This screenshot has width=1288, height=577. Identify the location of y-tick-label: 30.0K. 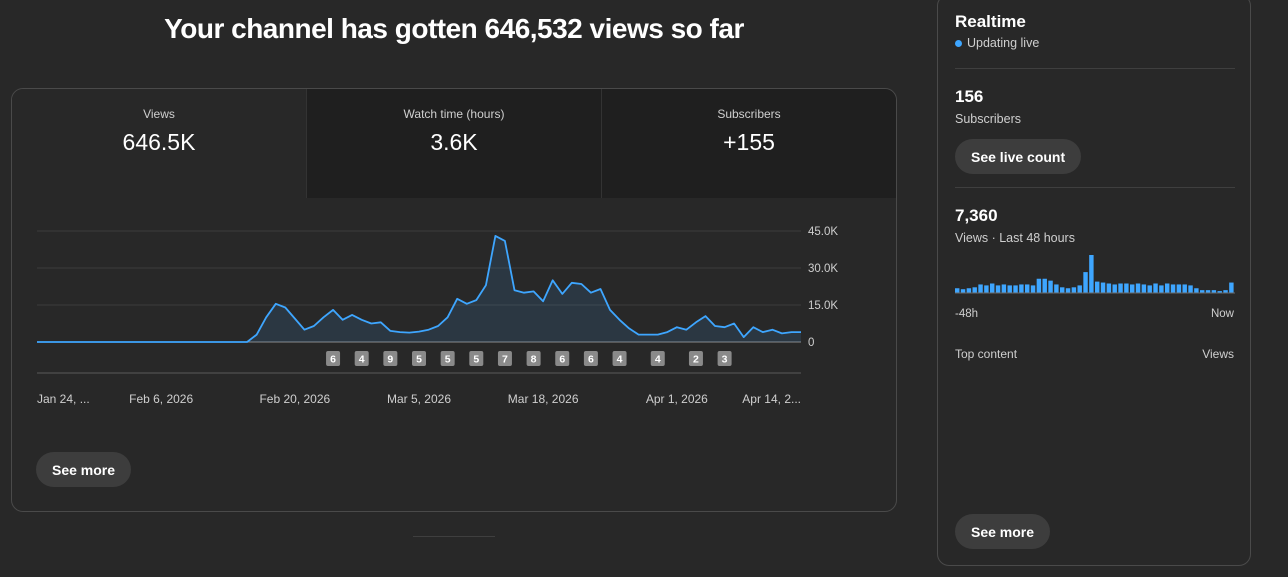
(823, 269).